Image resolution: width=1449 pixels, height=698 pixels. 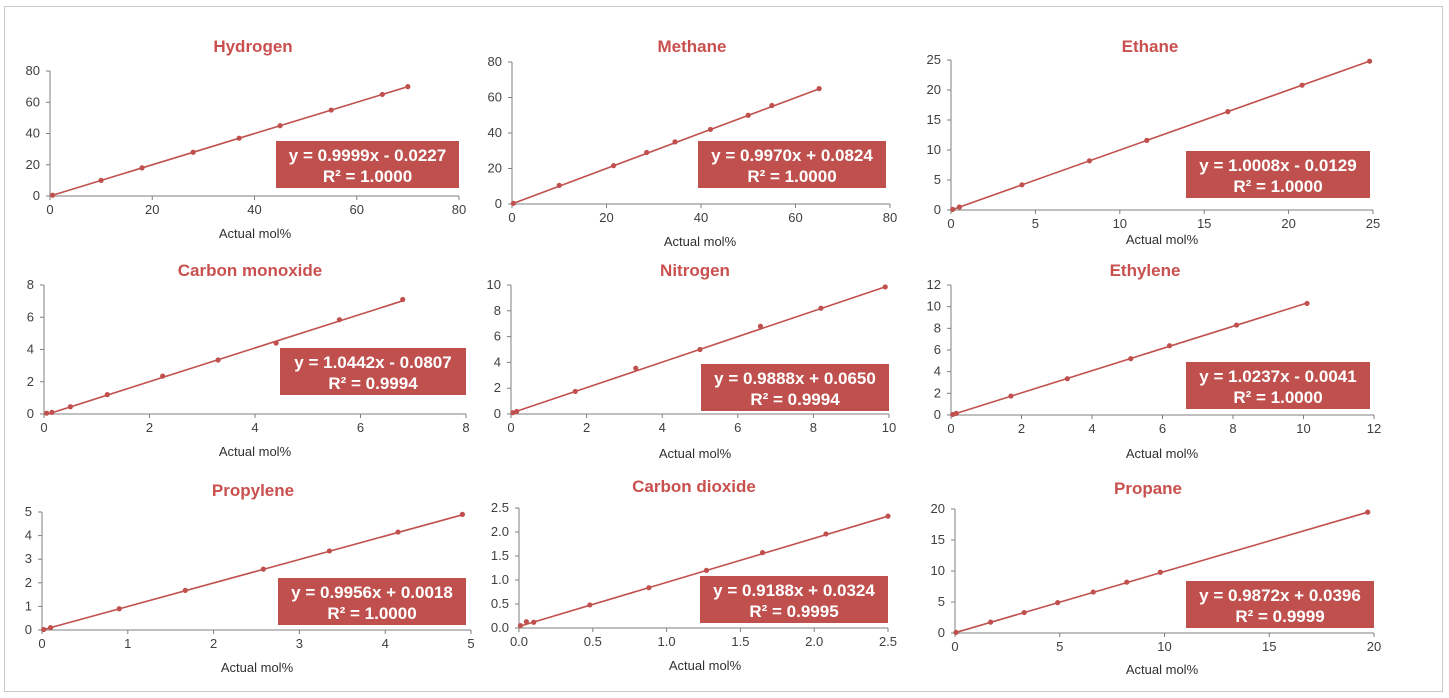 What do you see at coordinates (30, 316) in the screenshot?
I see `y-tick-label: 6` at bounding box center [30, 316].